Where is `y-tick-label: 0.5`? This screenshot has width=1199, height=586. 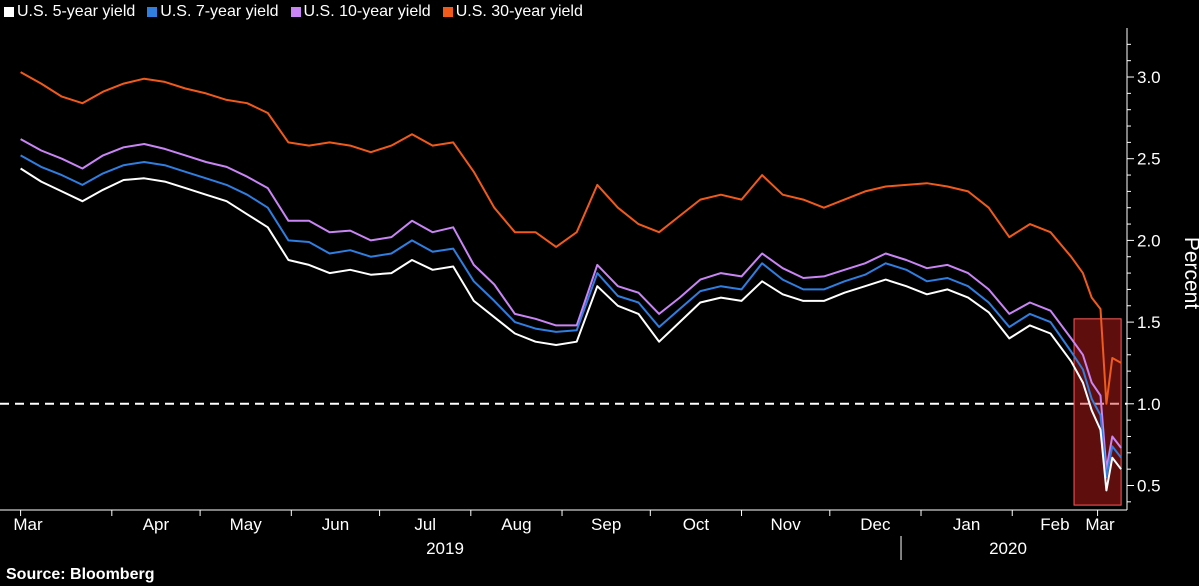
y-tick-label: 0.5 is located at coordinates (1149, 485).